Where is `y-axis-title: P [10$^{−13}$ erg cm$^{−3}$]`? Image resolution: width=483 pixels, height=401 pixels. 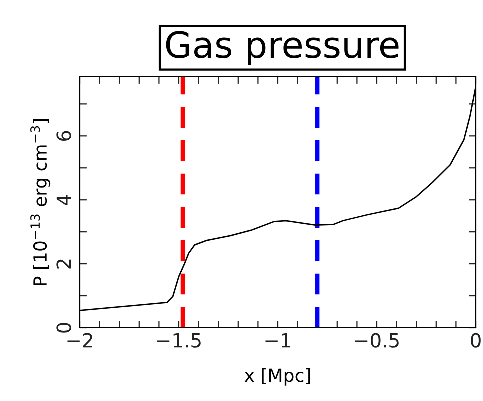
y-axis-title: P [10$^{−13}$ erg cm$^{−3}$] is located at coordinates (40, 202).